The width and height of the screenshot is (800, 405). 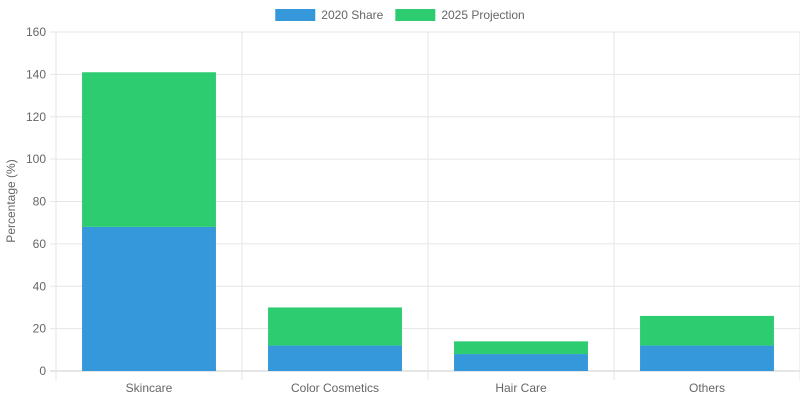 I want to click on legend: 2020 Share 2025 Projection, so click(x=400, y=15).